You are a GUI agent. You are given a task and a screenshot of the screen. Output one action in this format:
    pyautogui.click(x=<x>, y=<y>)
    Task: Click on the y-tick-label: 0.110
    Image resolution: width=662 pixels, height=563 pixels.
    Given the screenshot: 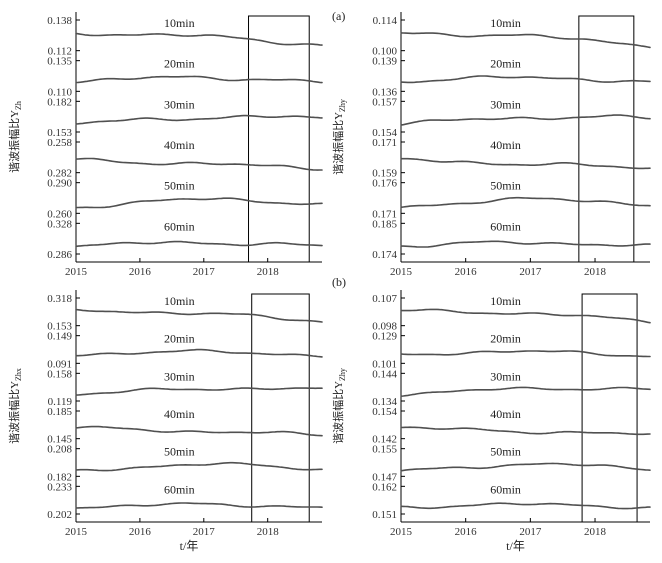 What is the action you would take?
    pyautogui.click(x=60, y=92)
    